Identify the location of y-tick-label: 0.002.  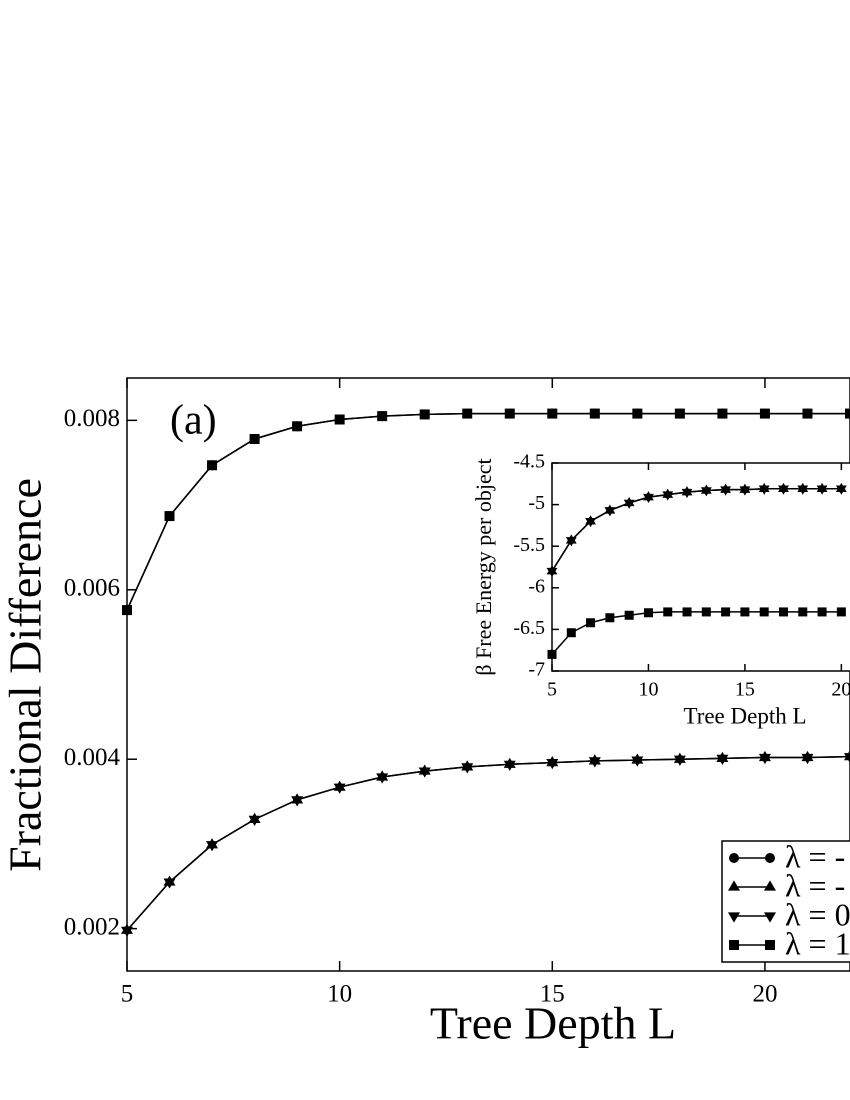
(92, 926).